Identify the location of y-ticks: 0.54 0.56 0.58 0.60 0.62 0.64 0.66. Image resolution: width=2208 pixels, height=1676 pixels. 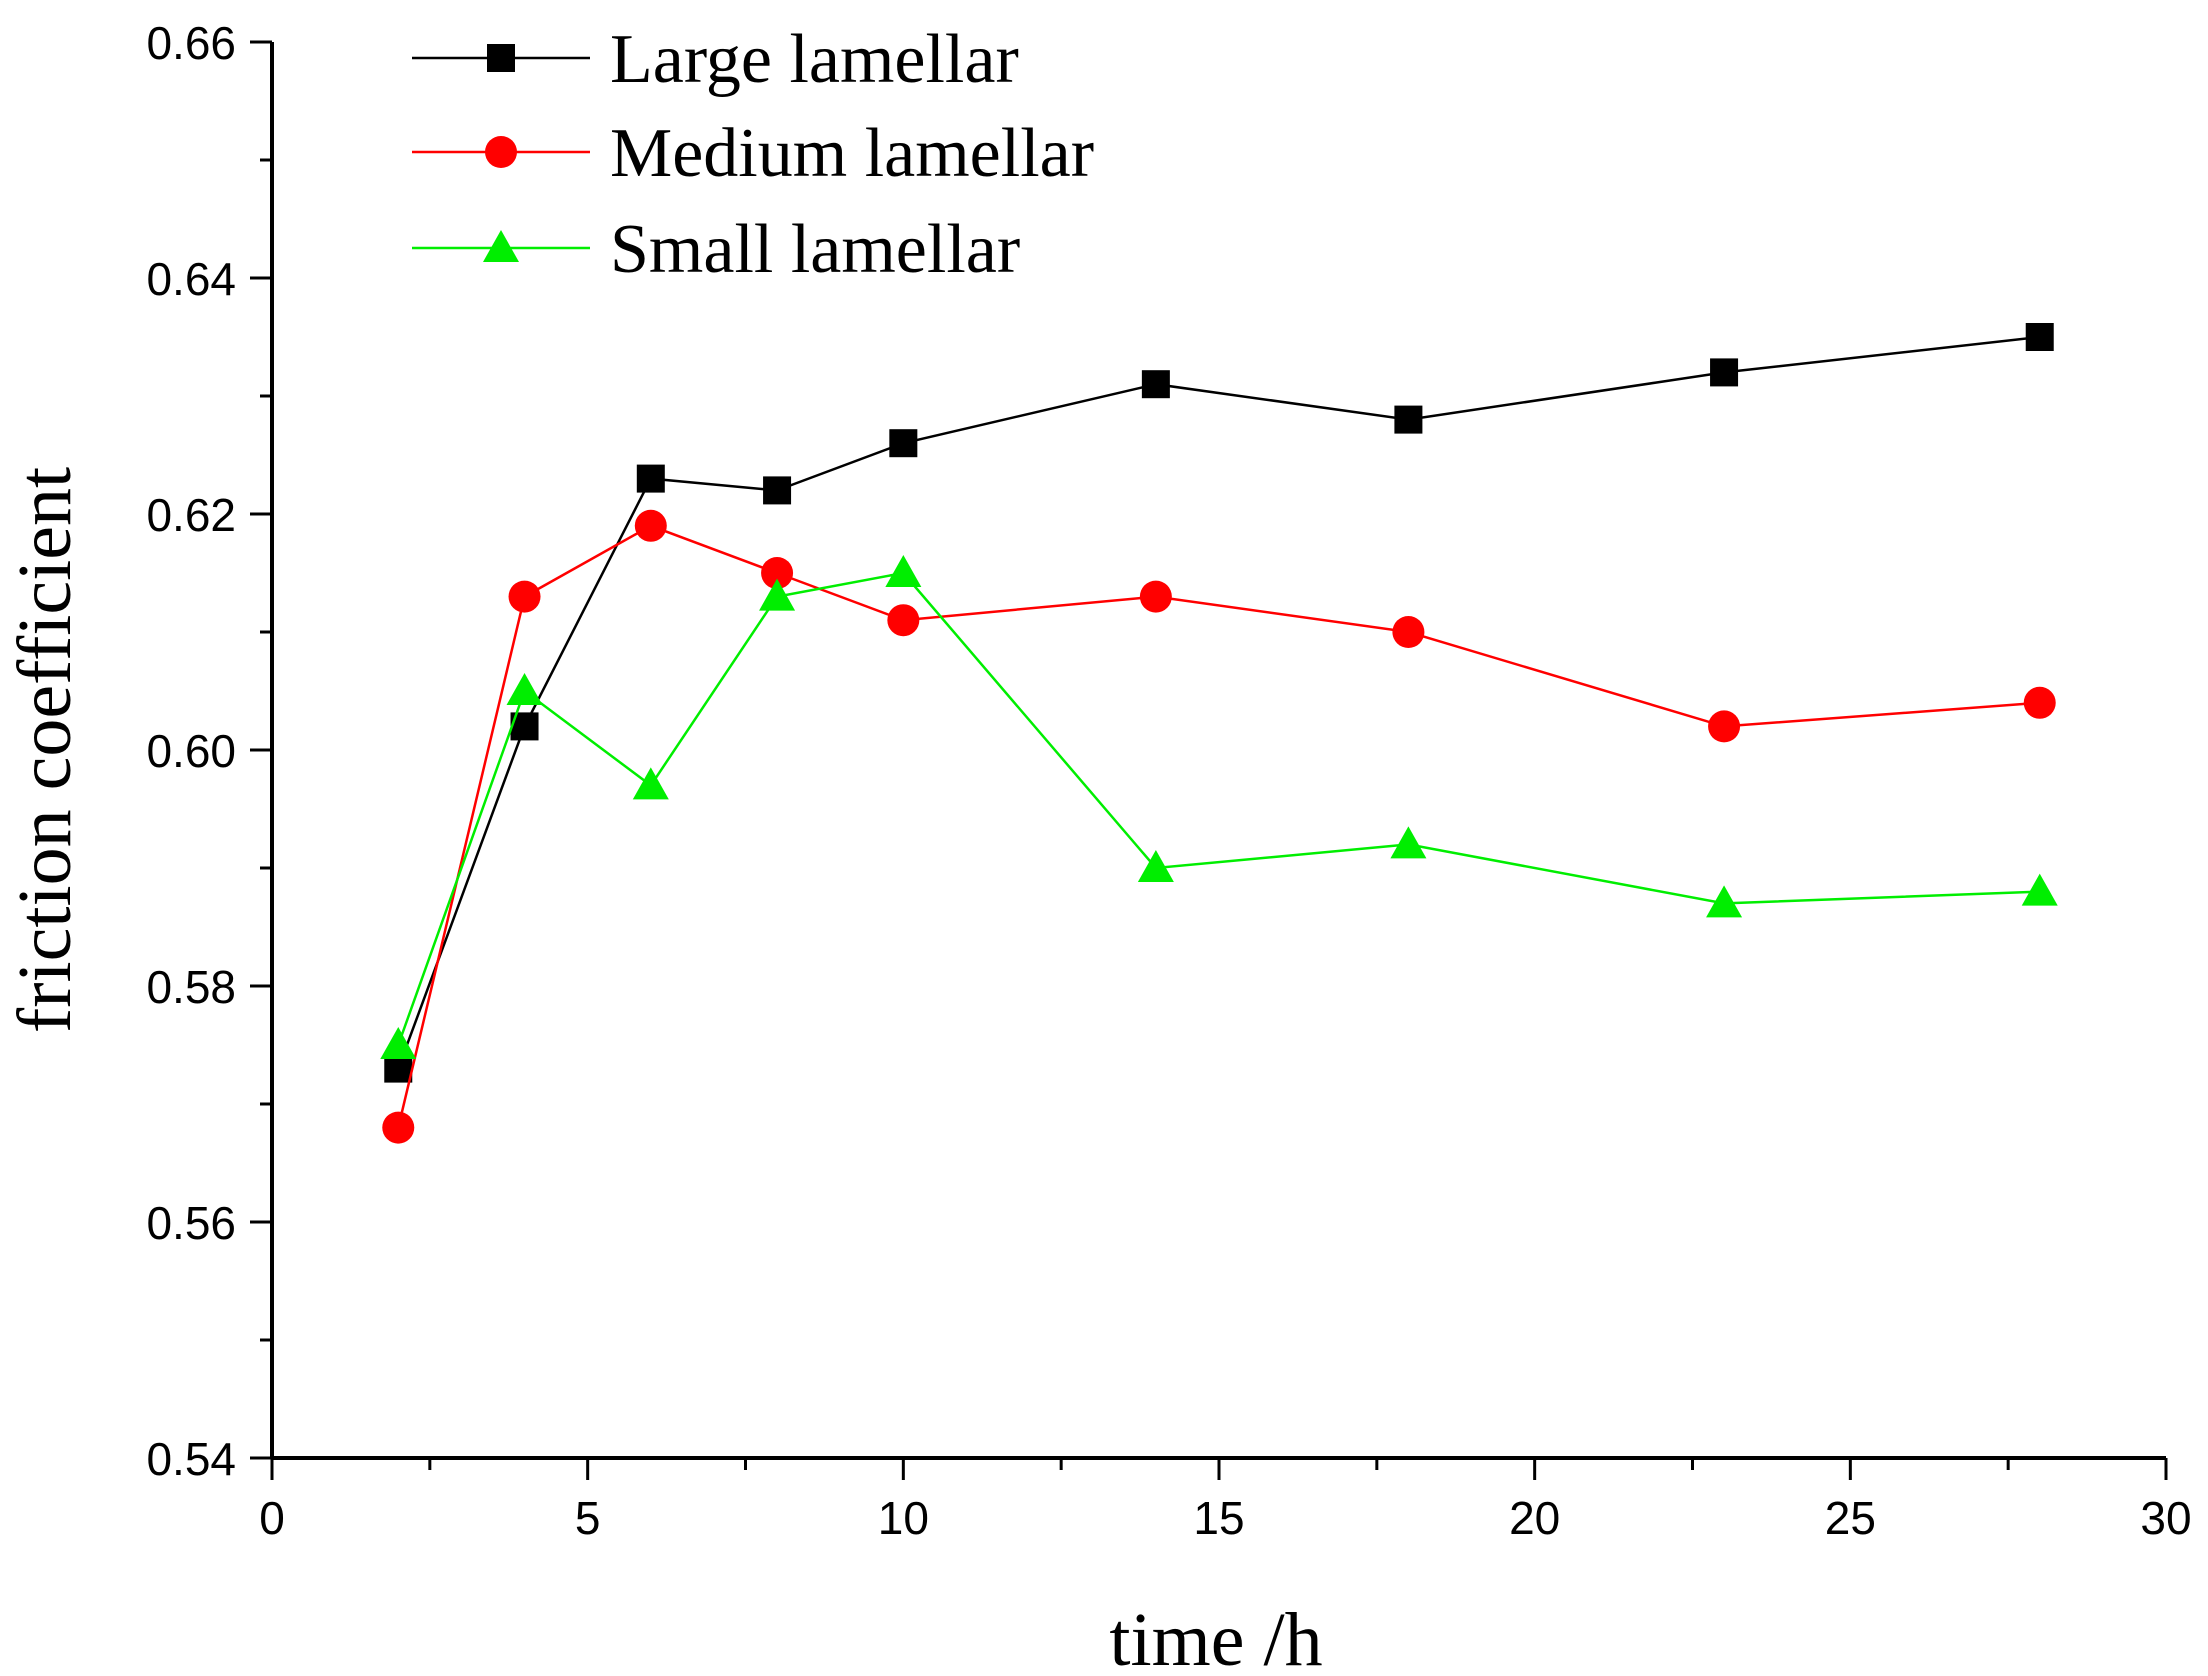
(209, 751).